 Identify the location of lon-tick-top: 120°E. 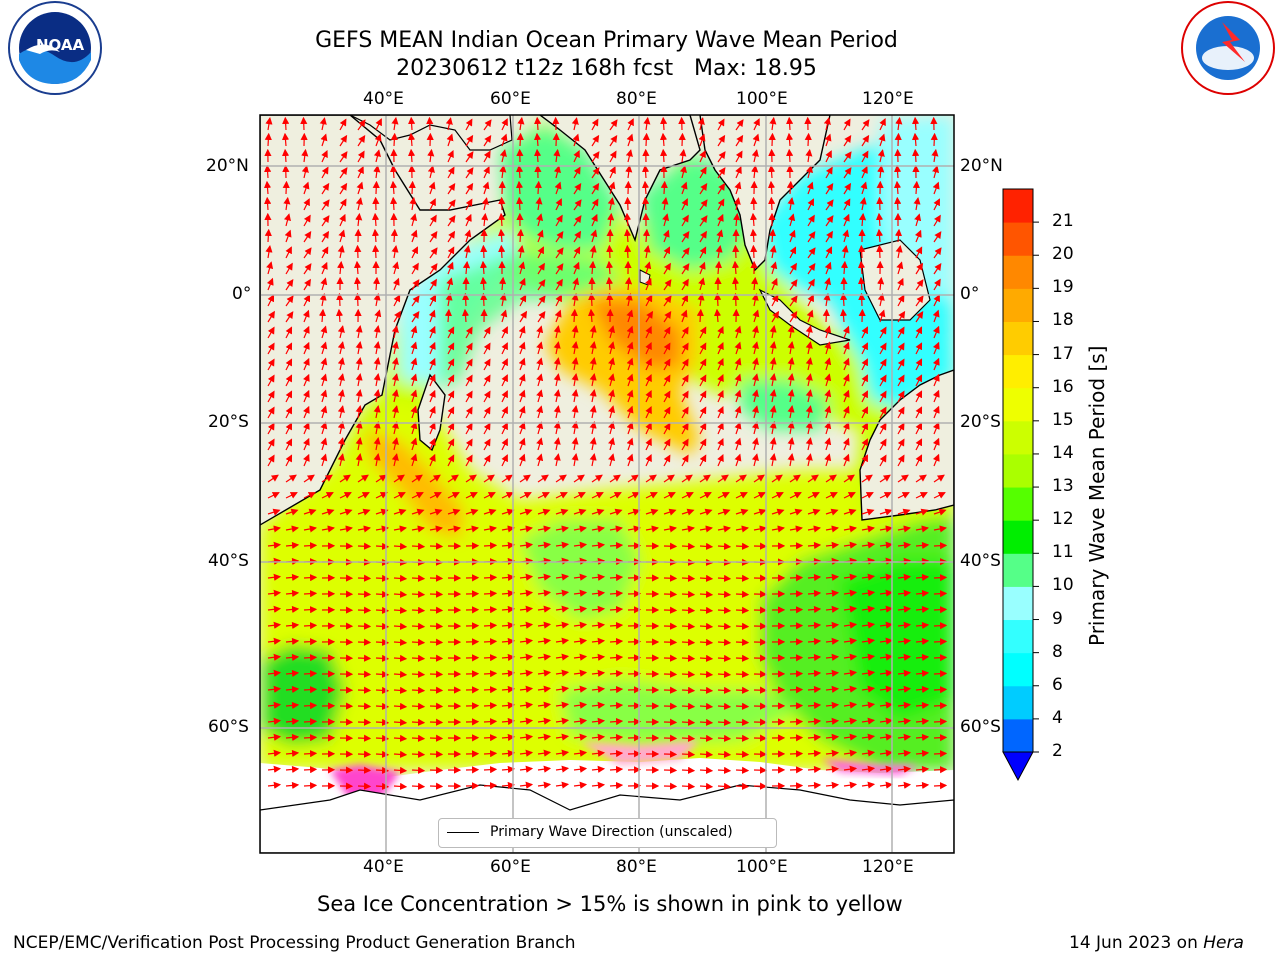
(888, 99).